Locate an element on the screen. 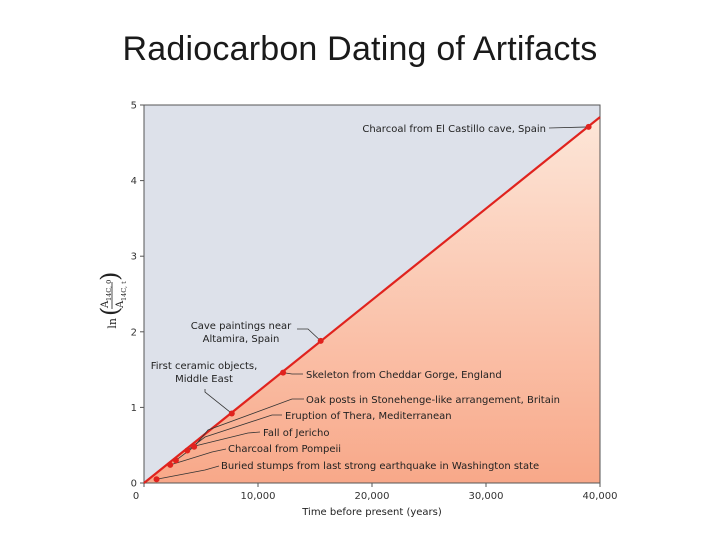  y-label-denominator: A is located at coordinates (120, 304).